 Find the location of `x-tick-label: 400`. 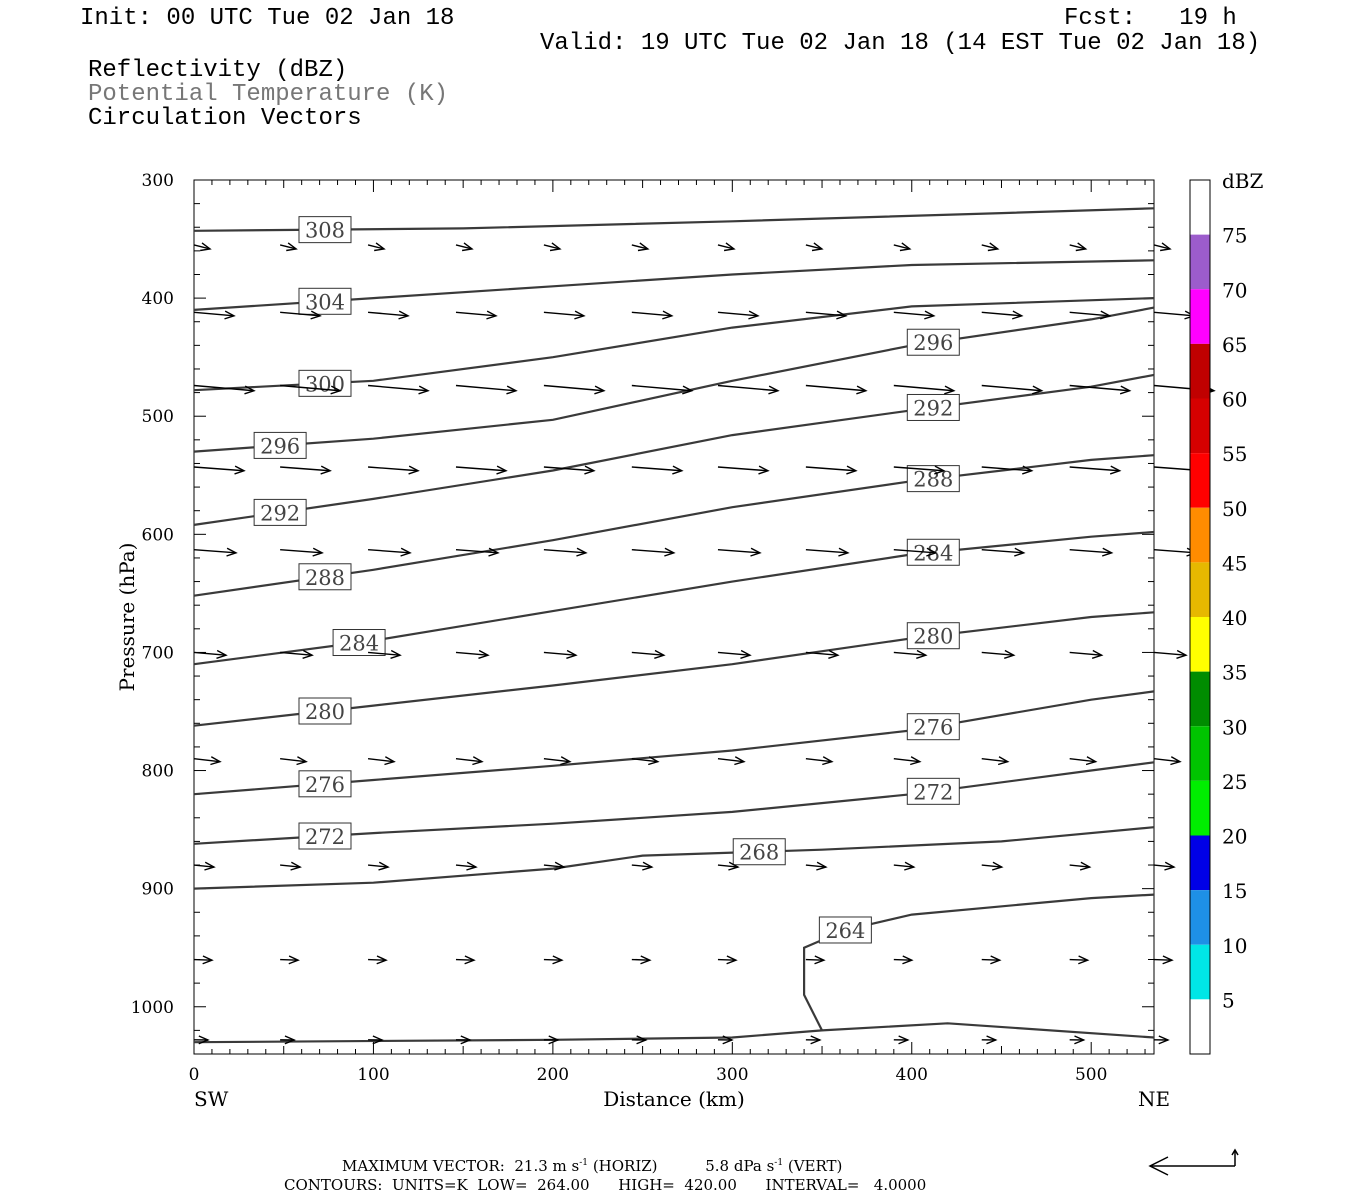

x-tick-label: 400 is located at coordinates (912, 1075).